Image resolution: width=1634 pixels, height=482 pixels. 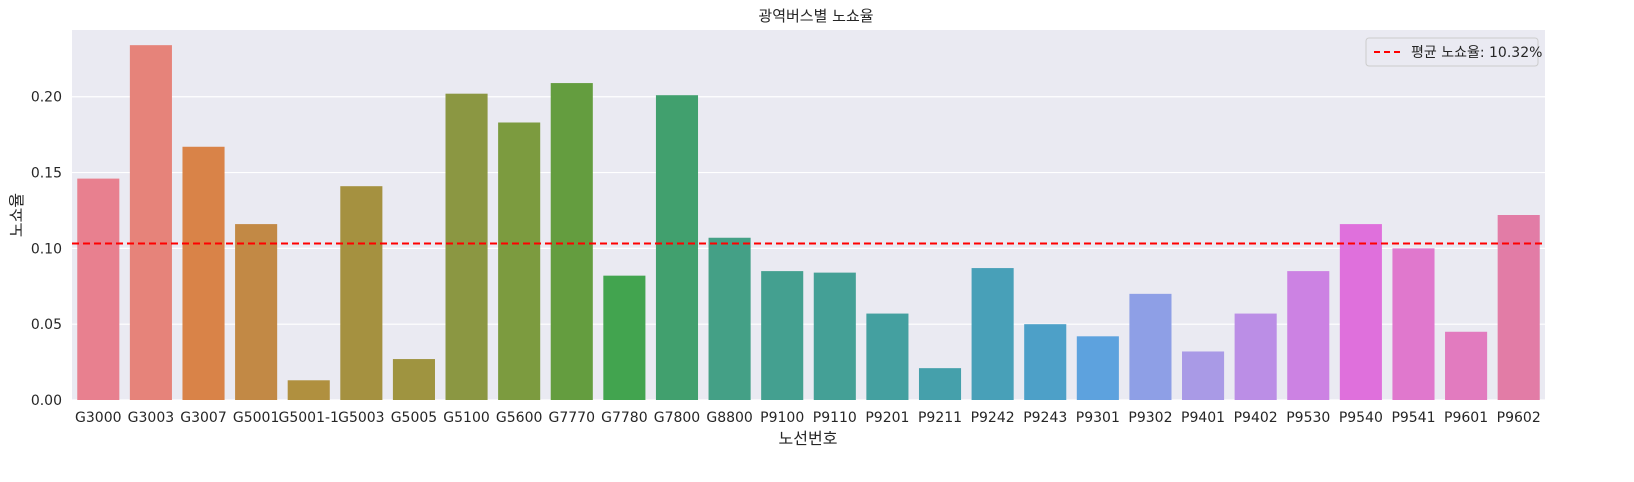 I want to click on bar-g5001, so click(x=256, y=312).